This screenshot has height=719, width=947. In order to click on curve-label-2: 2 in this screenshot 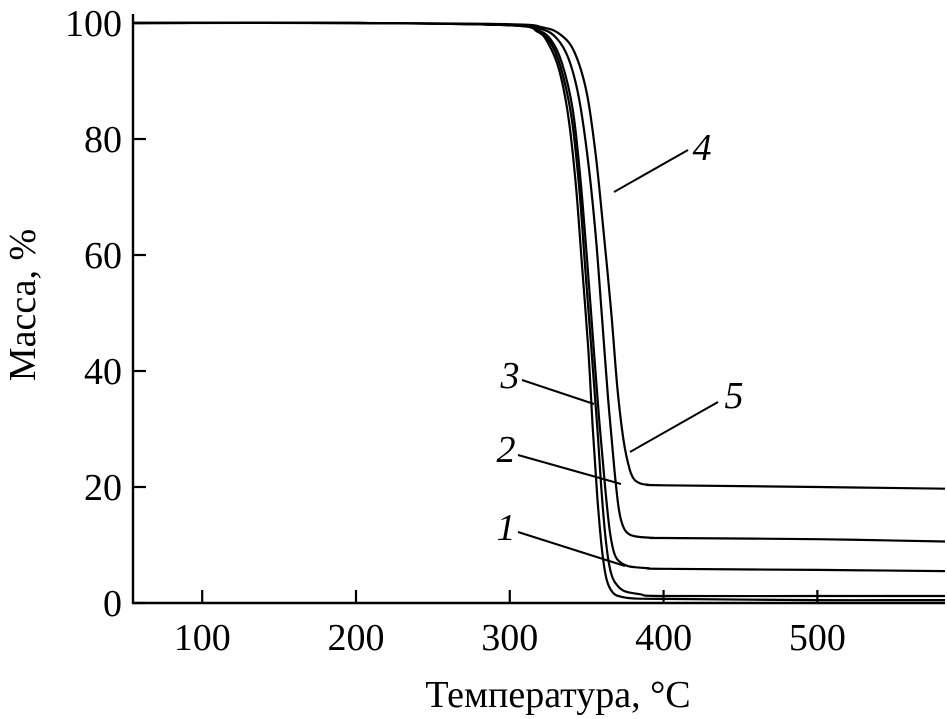, I will do `click(506, 450)`.